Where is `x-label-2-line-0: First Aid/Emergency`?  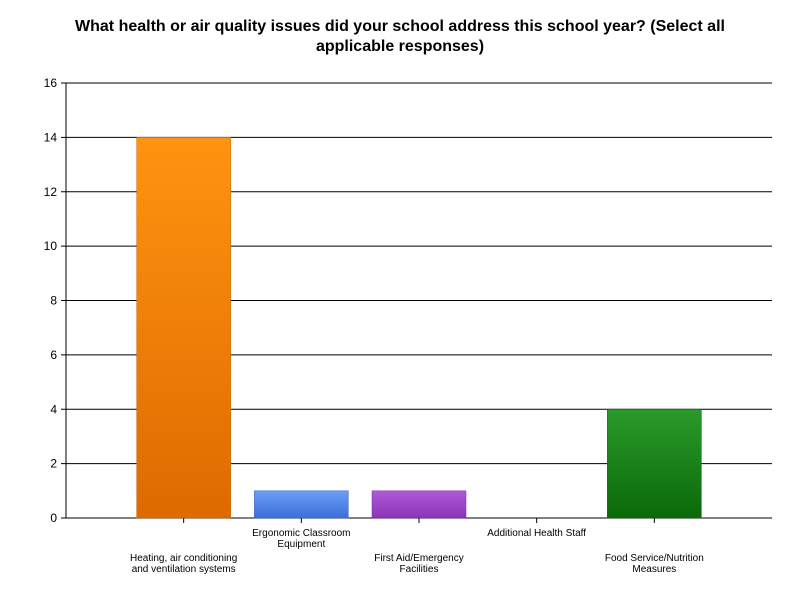 x-label-2-line-0: First Aid/Emergency is located at coordinates (418, 558).